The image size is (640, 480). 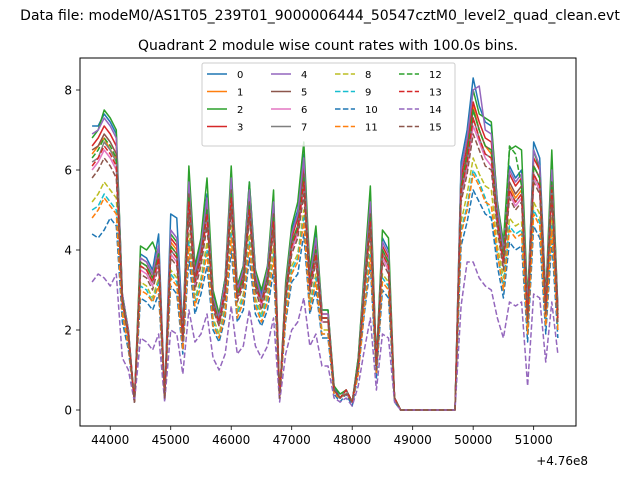 I want to click on x-tick-label: 48000, so click(x=352, y=440).